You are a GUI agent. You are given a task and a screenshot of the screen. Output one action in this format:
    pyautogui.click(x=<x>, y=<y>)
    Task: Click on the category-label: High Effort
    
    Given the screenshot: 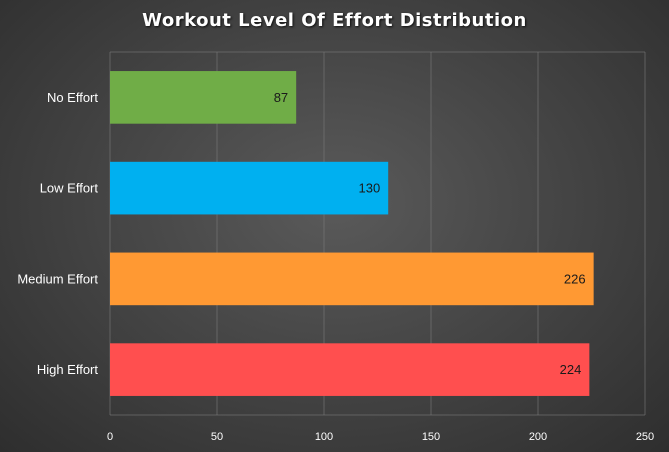 What is the action you would take?
    pyautogui.click(x=68, y=369)
    